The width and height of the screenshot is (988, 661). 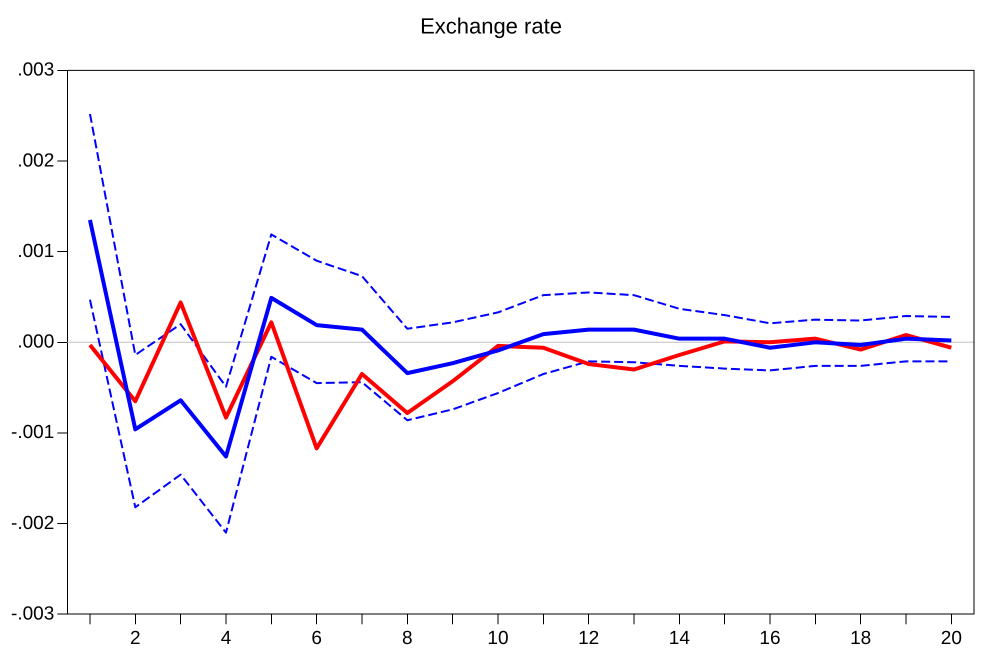 I want to click on y-tick-label: -.001, so click(x=32, y=433).